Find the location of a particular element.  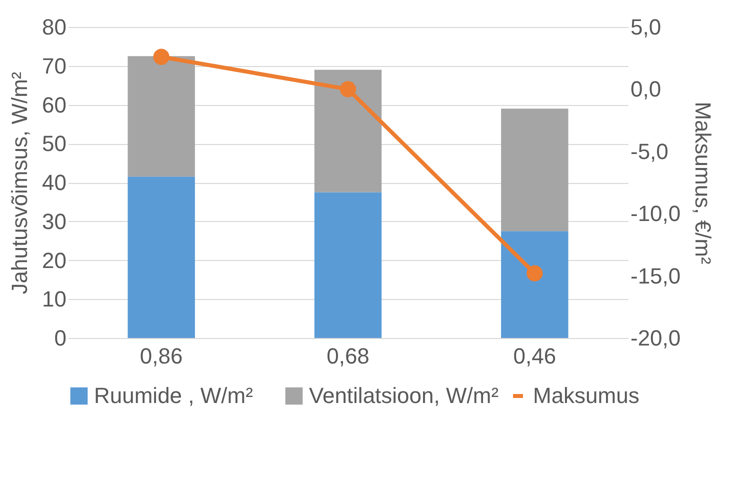

y-tick-label: 0 is located at coordinates (60, 338).